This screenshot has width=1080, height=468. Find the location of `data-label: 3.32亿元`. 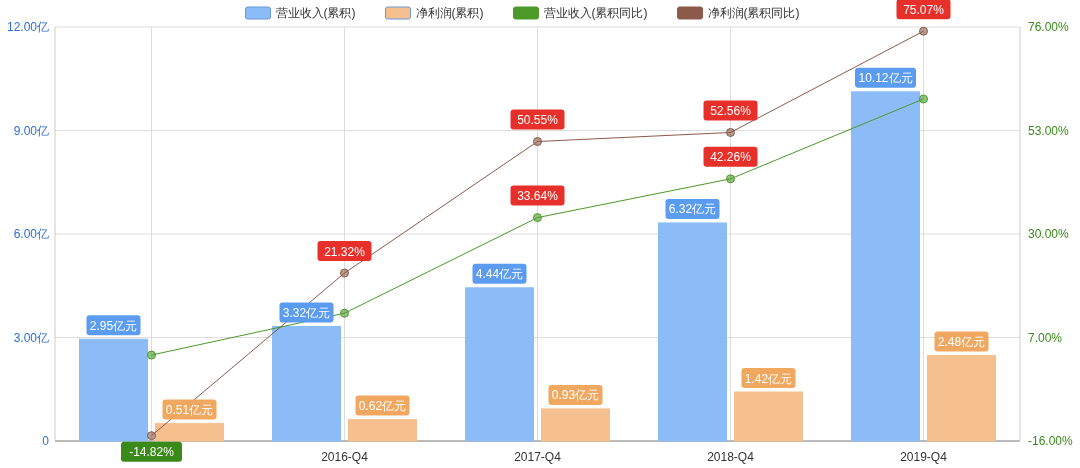

data-label: 3.32亿元 is located at coordinates (306, 312).